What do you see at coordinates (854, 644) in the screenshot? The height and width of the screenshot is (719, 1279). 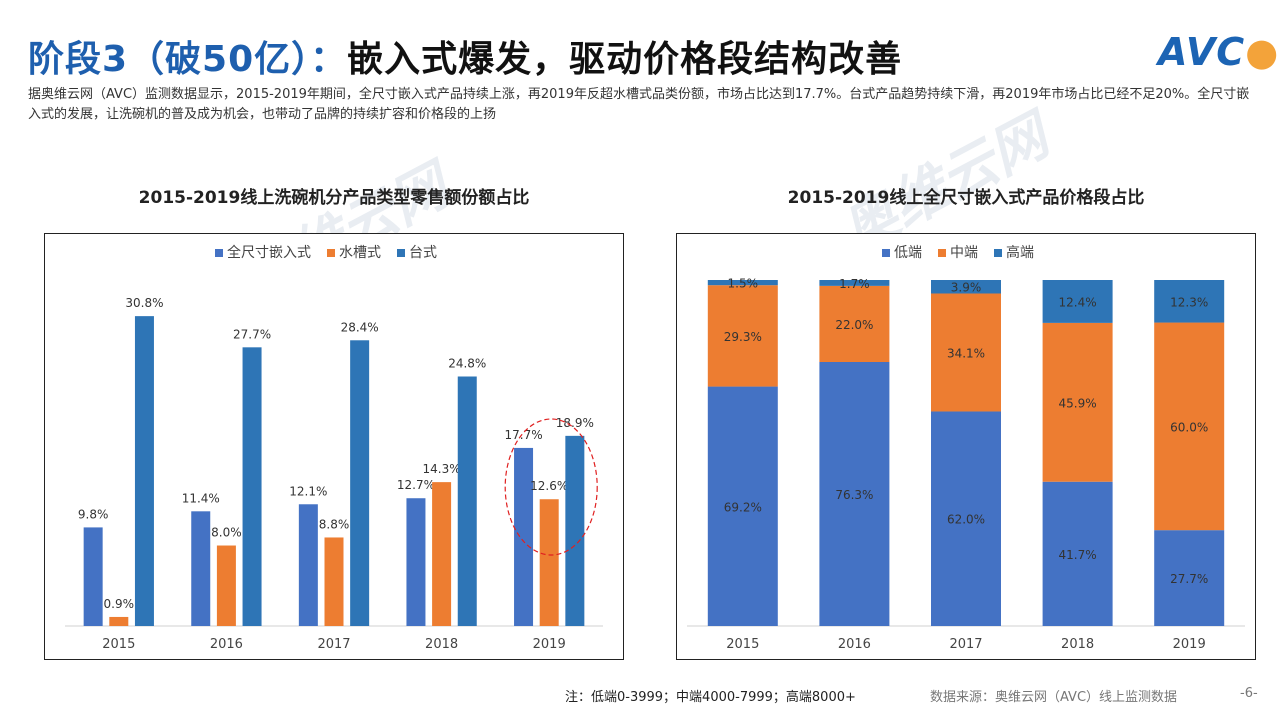 I see `chart2-tick-2016: 2016` at bounding box center [854, 644].